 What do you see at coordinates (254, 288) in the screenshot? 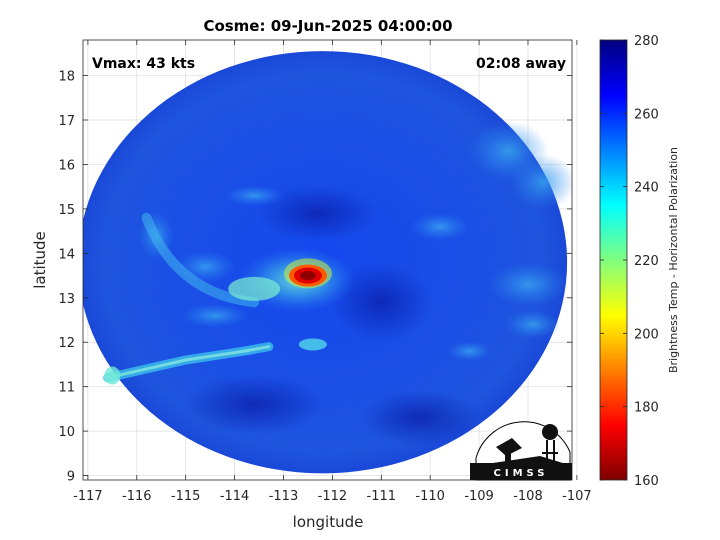
I see `convective-cell` at bounding box center [254, 288].